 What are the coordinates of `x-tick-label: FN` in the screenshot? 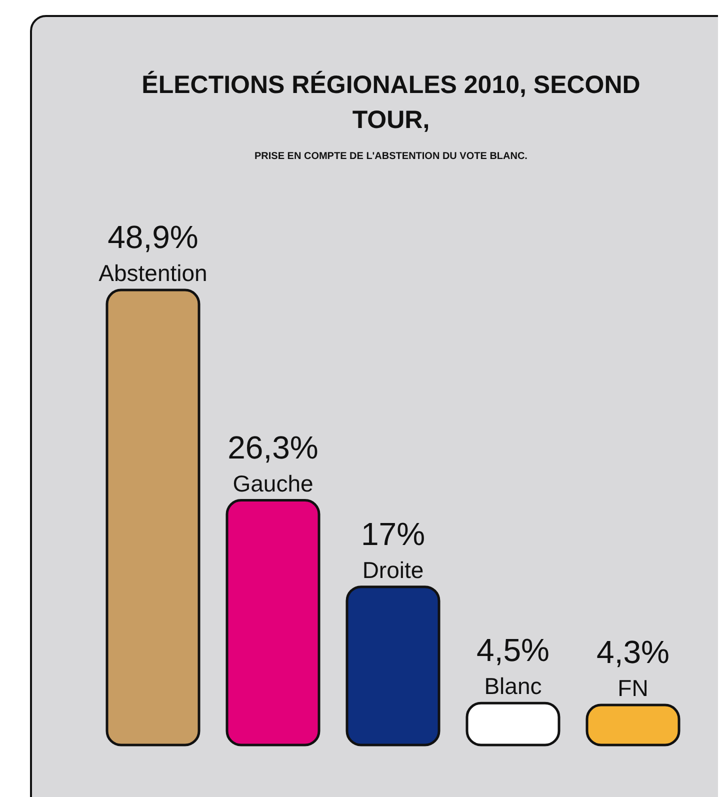 It's located at (633, 687).